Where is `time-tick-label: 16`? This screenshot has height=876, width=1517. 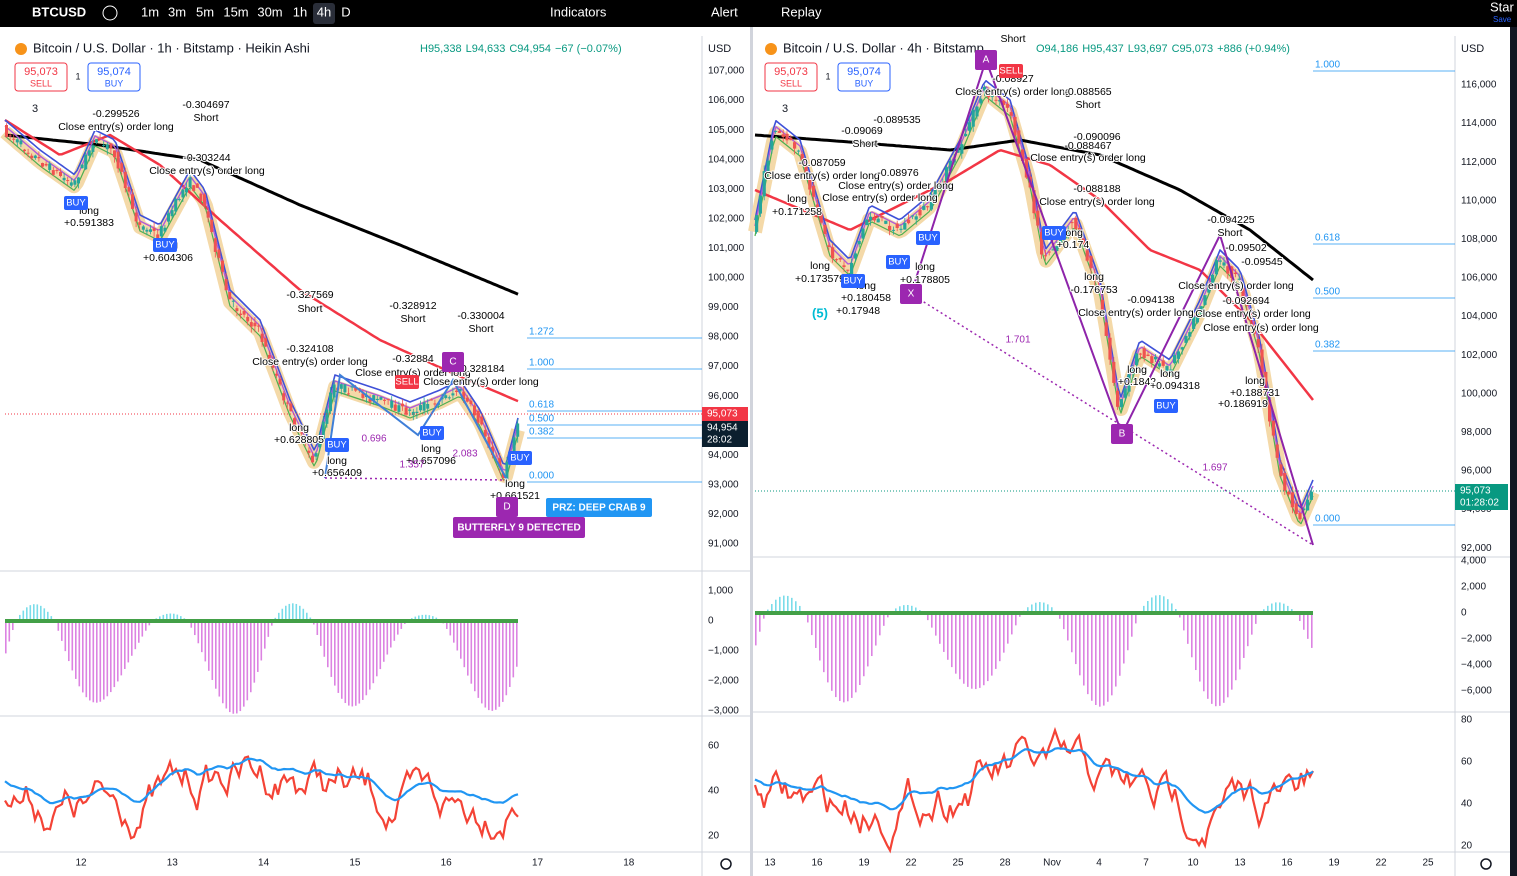 time-tick-label: 16 is located at coordinates (447, 863).